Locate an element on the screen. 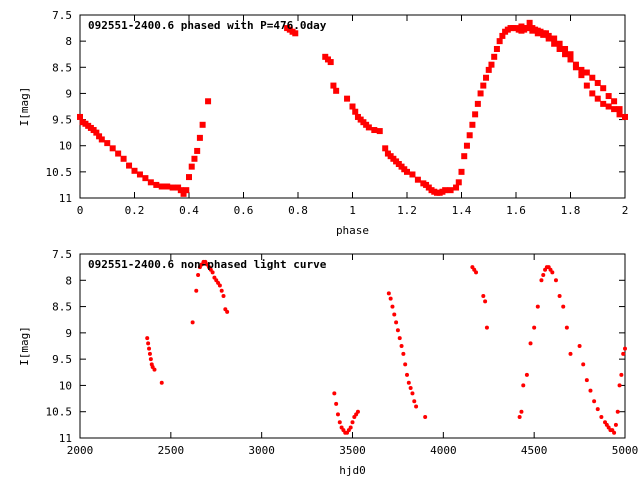  y-tick-label: 9 is located at coordinates (68, 93).